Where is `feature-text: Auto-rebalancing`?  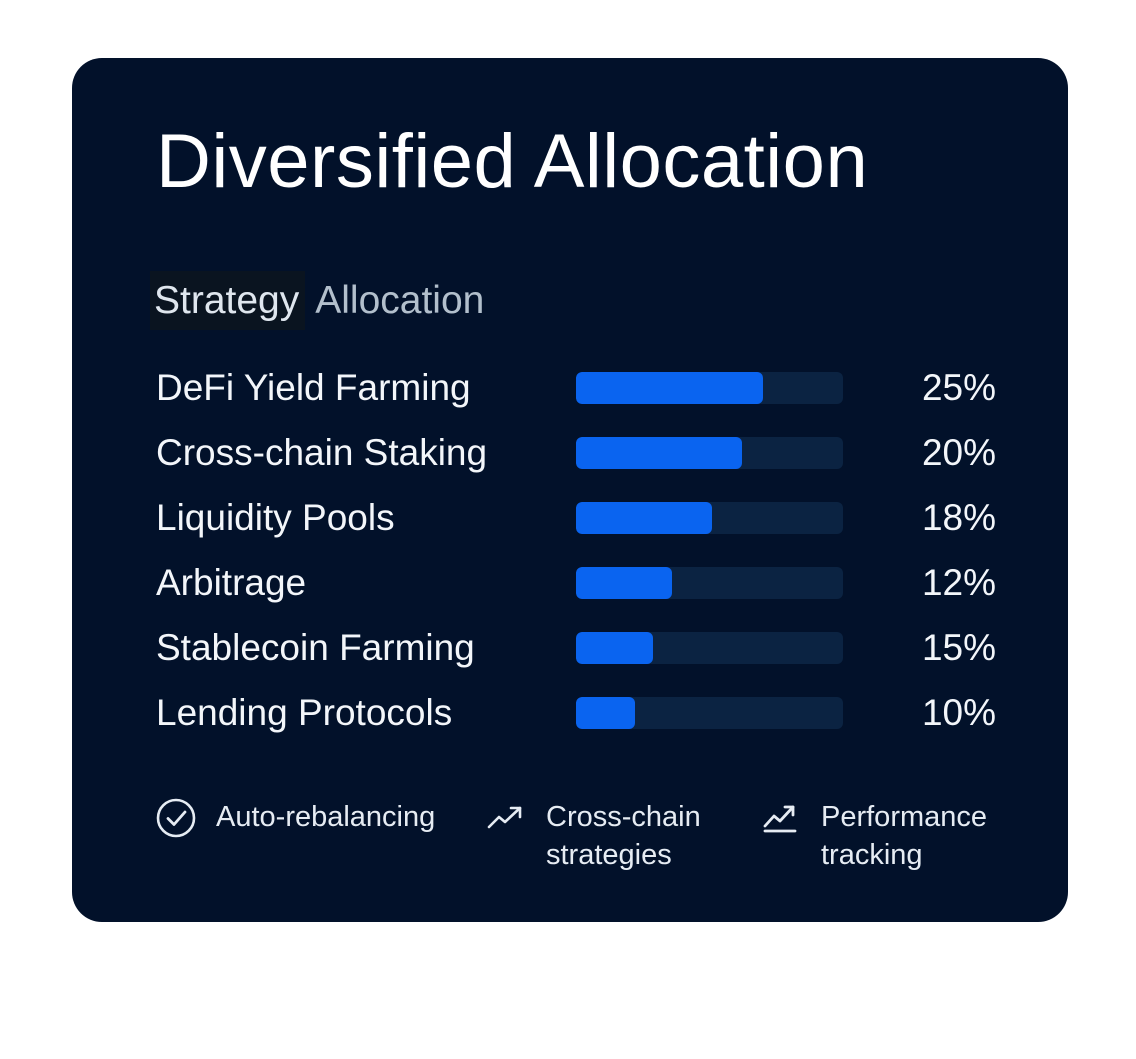 feature-text: Auto-rebalancing is located at coordinates (326, 817).